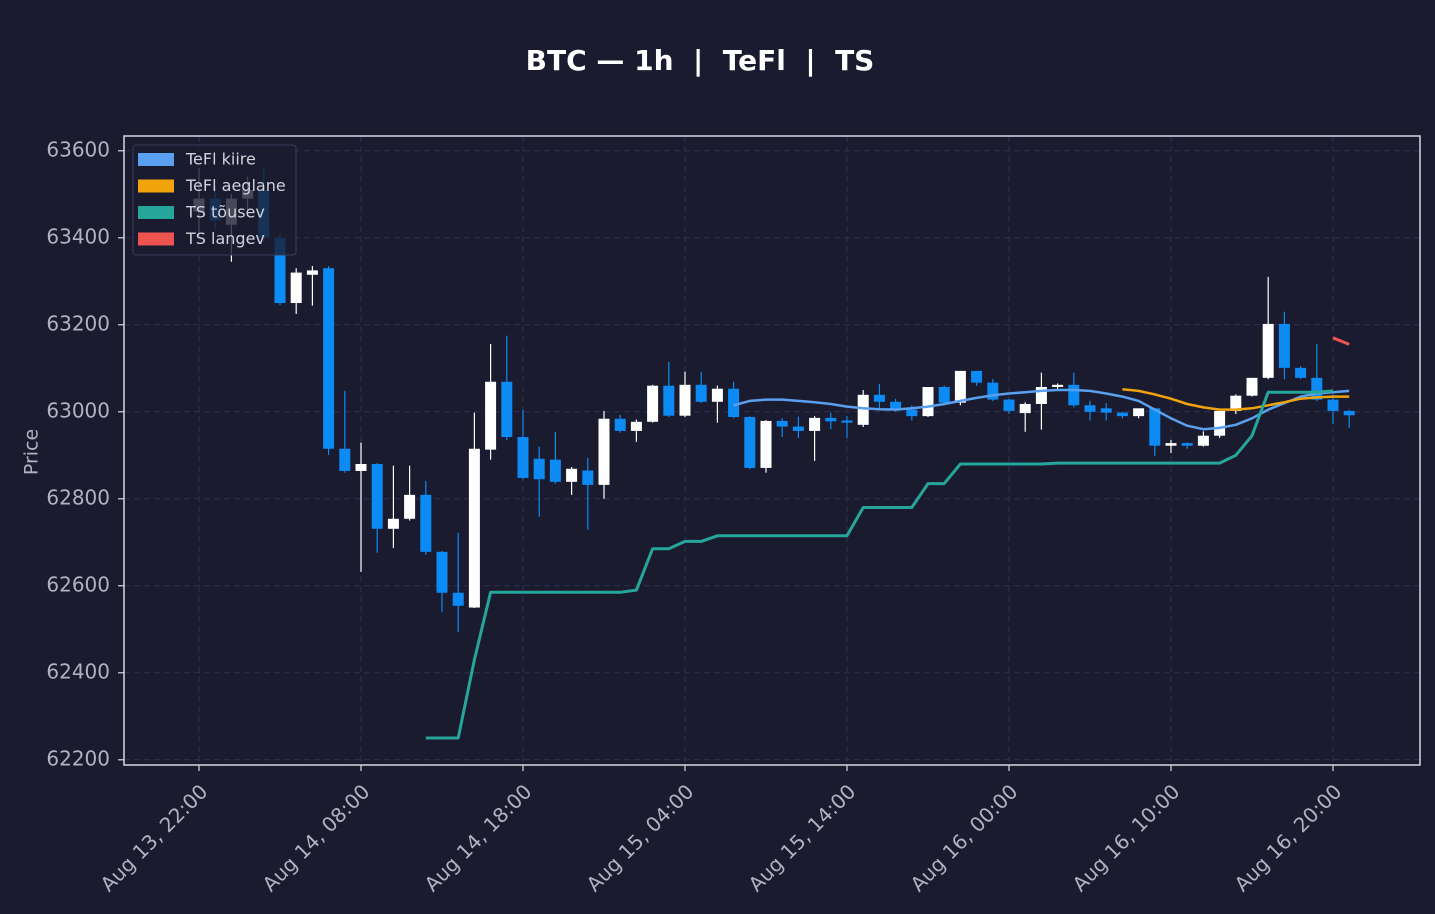 This screenshot has height=914, width=1435. I want to click on y-tick-label: 63200, so click(78, 323).